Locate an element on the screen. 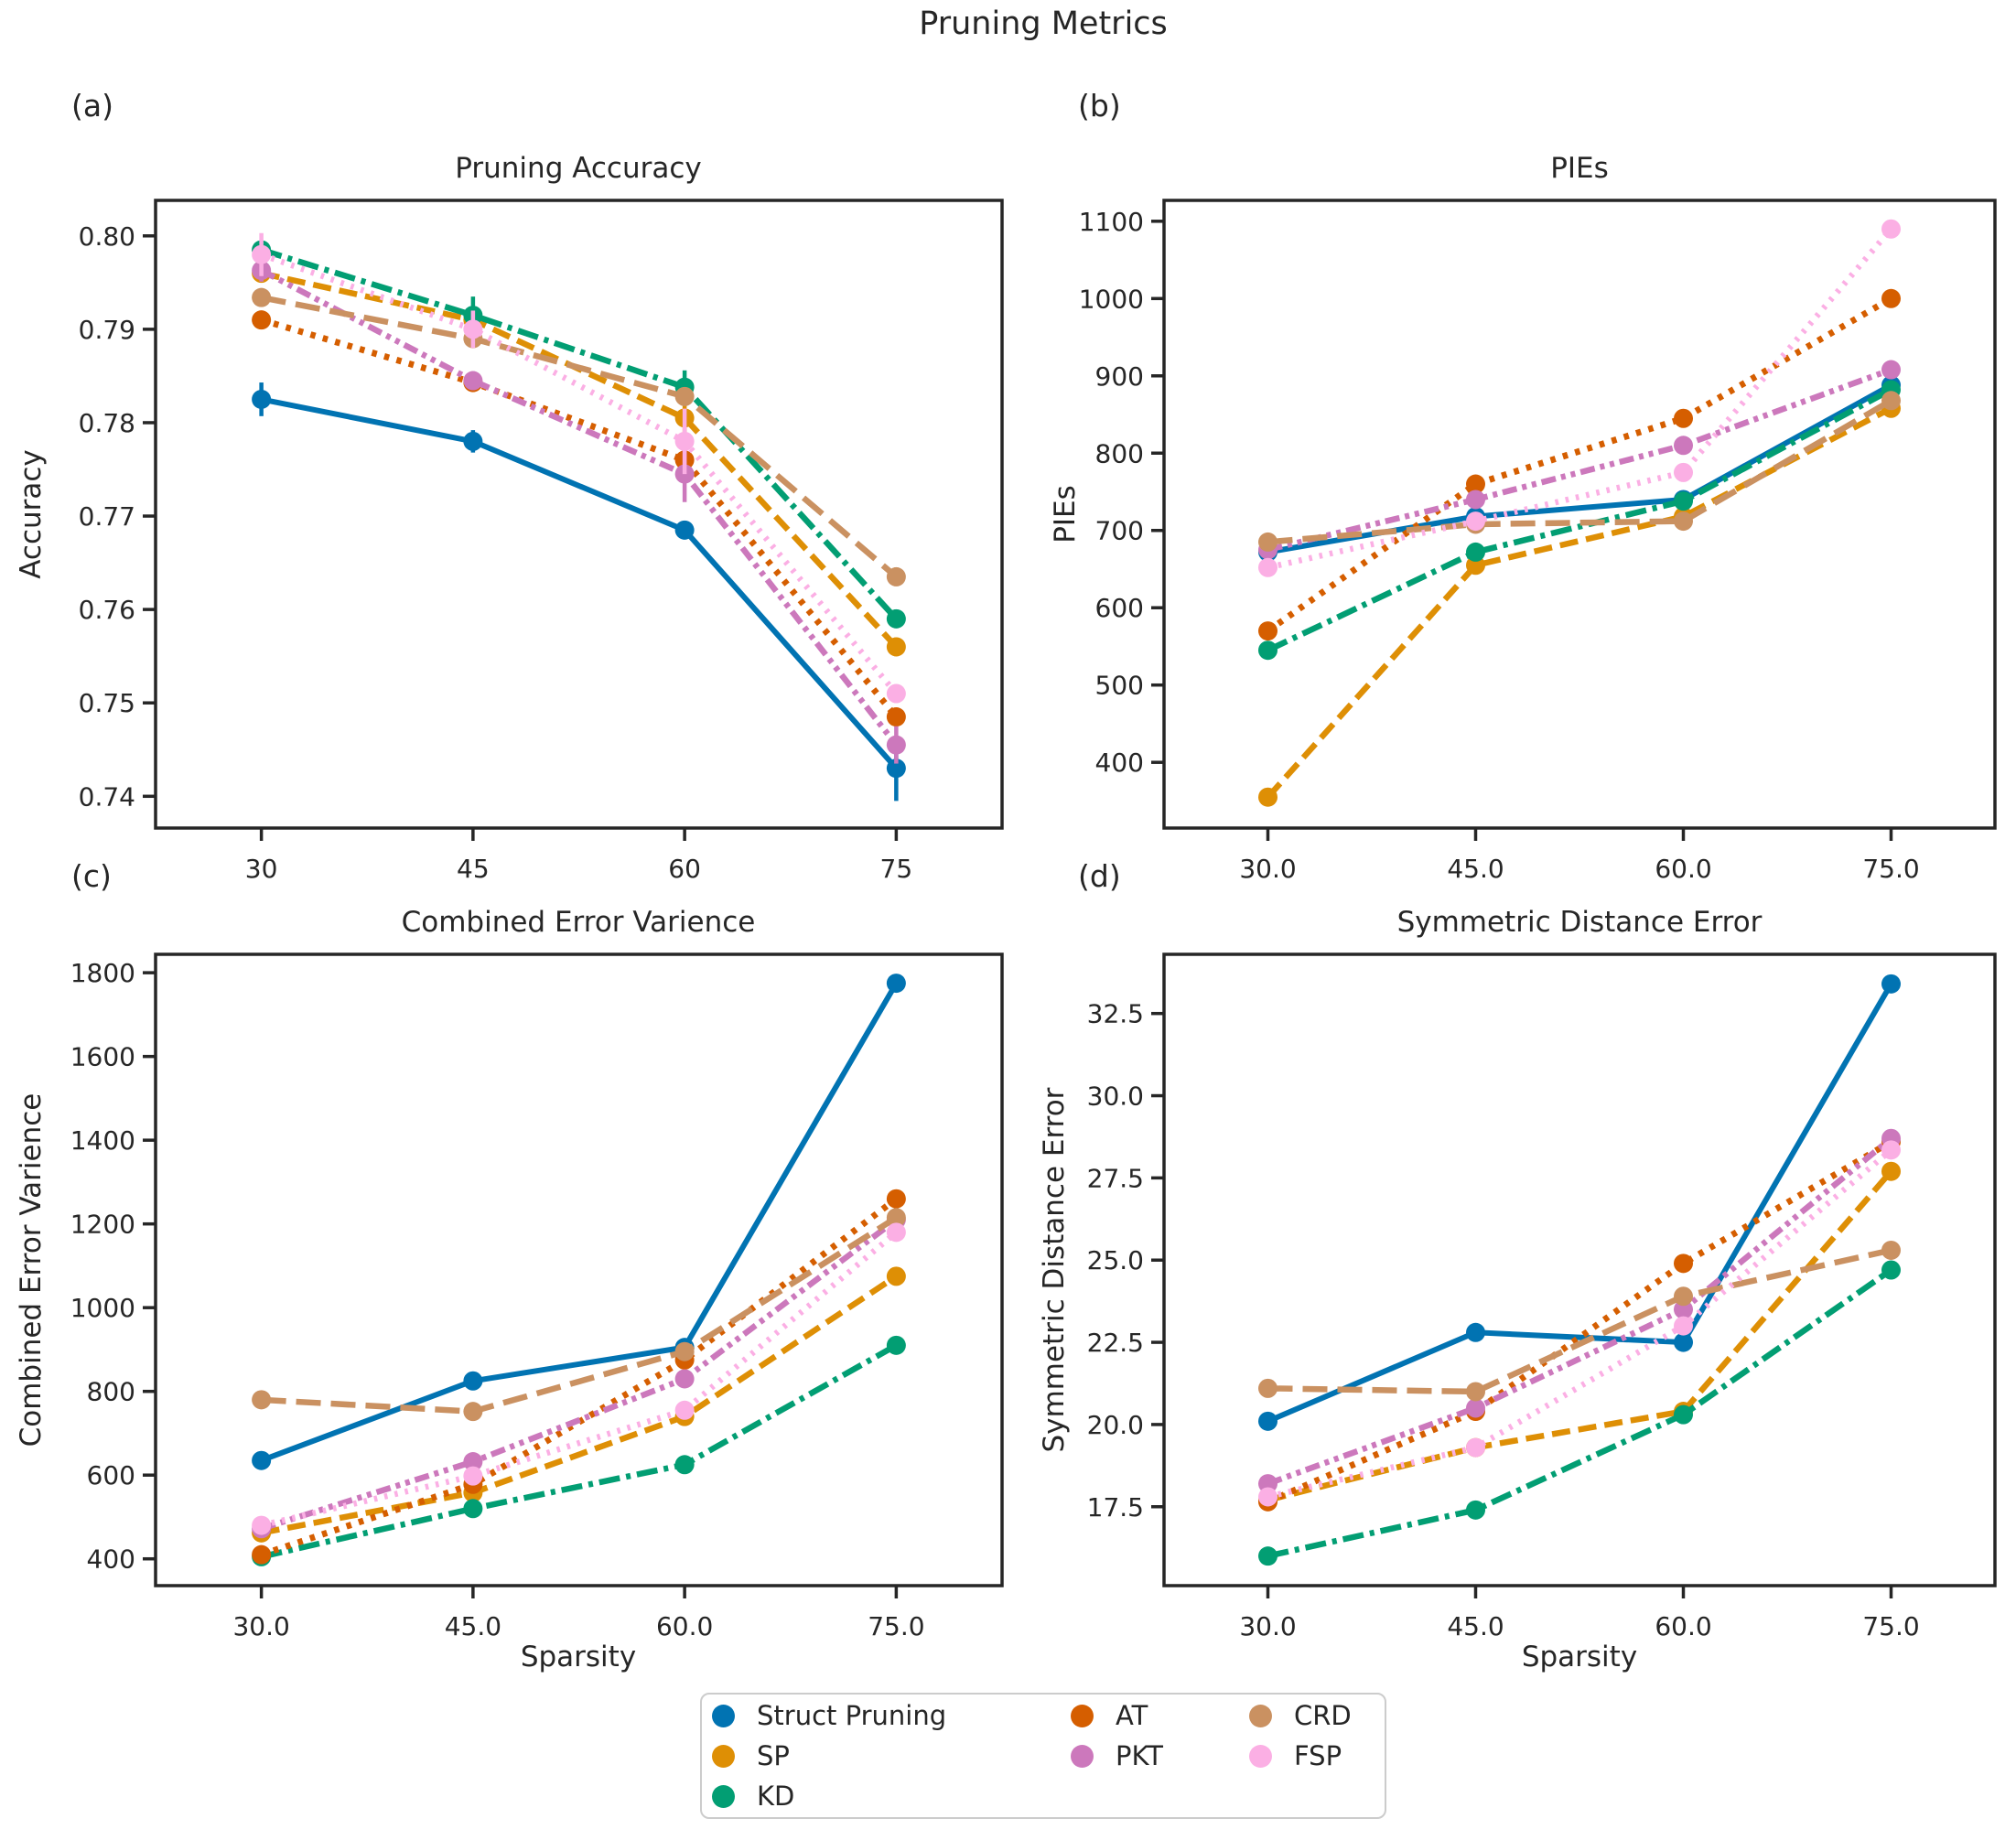 The height and width of the screenshot is (1840, 2016). legend-marker-icon is located at coordinates (1082, 1756).